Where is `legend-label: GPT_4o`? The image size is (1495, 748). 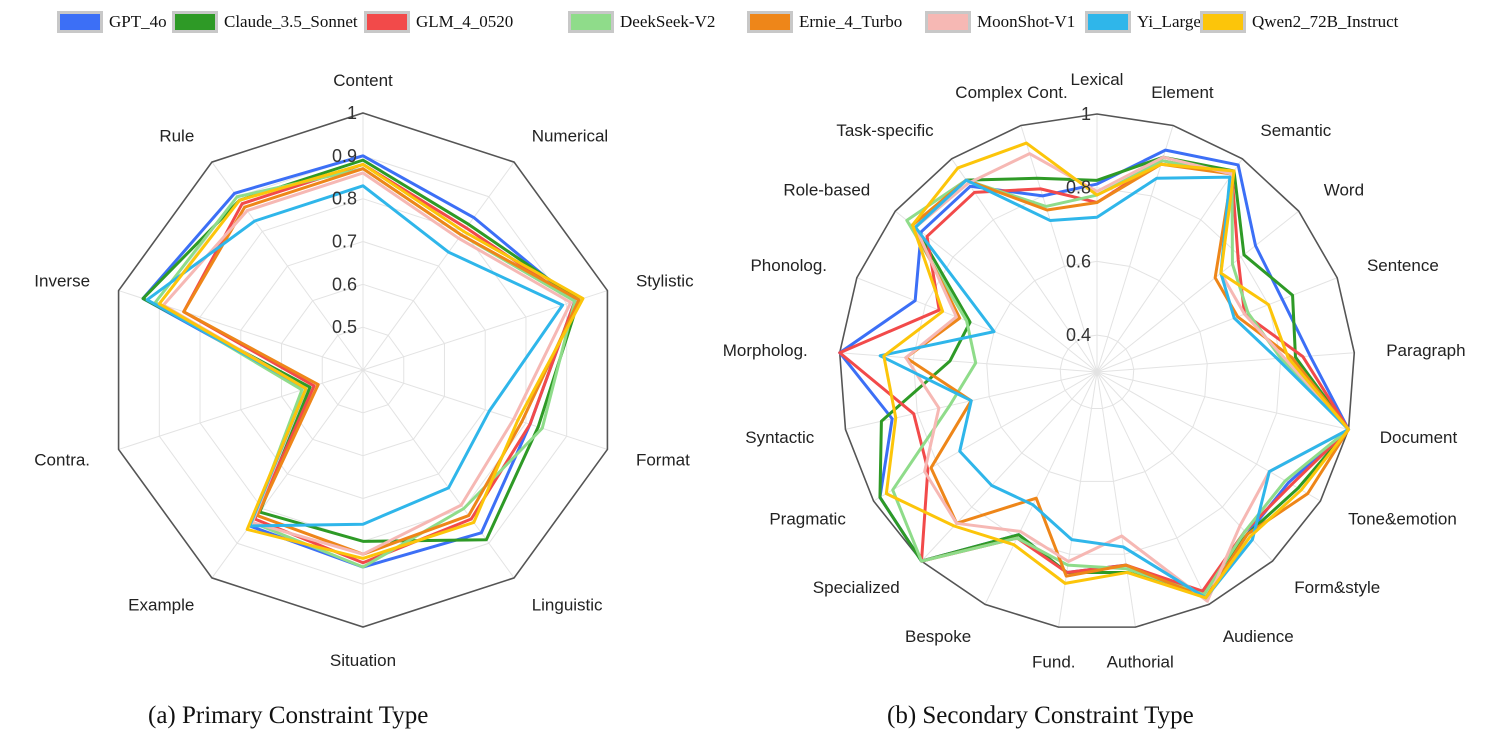
legend-label: GPT_4o is located at coordinates (138, 21).